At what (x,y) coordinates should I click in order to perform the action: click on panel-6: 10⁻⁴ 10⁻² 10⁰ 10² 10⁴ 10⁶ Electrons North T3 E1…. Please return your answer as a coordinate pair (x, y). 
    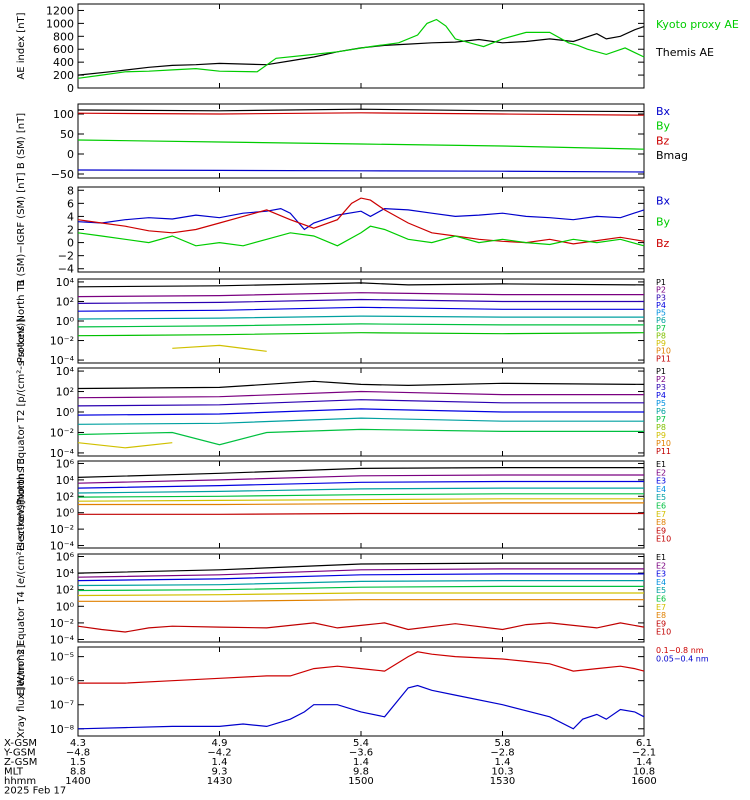
    Looking at the image, I should click on (343, 504).